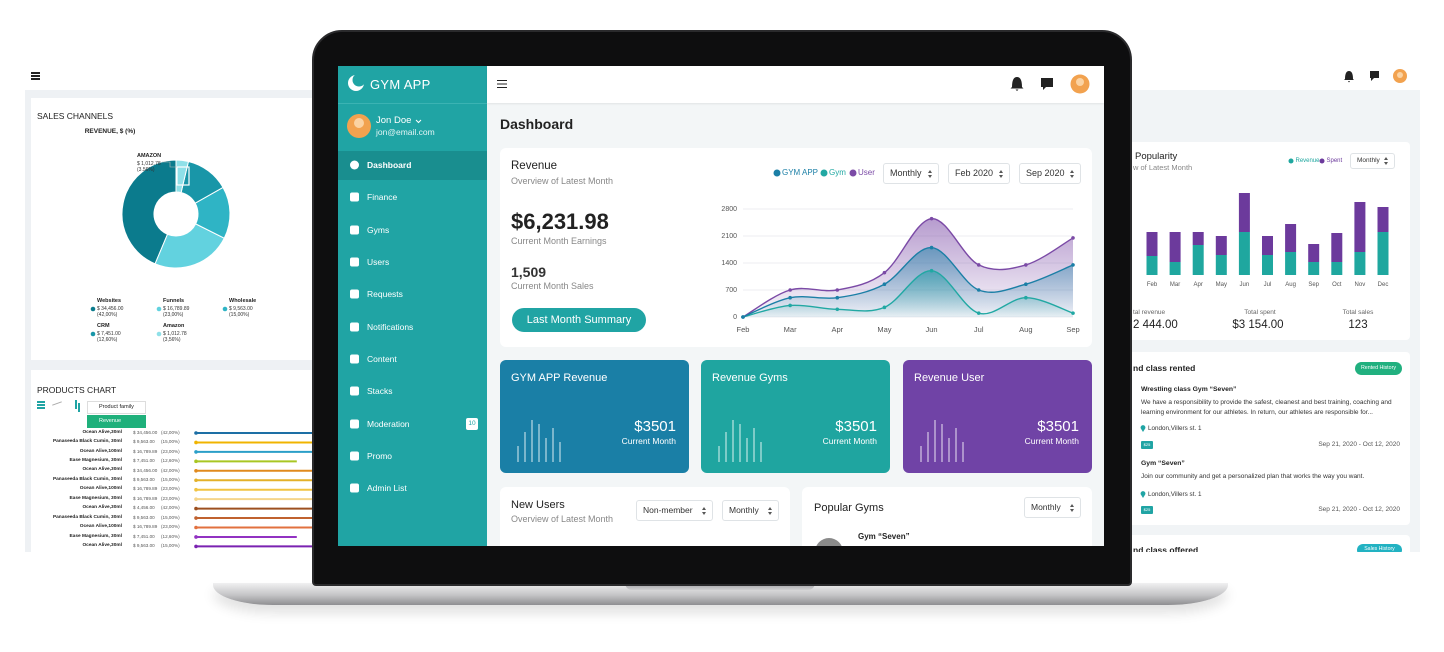  Describe the element at coordinates (1163, 463) in the screenshot. I see `item-title: Gym “Seven”` at that location.